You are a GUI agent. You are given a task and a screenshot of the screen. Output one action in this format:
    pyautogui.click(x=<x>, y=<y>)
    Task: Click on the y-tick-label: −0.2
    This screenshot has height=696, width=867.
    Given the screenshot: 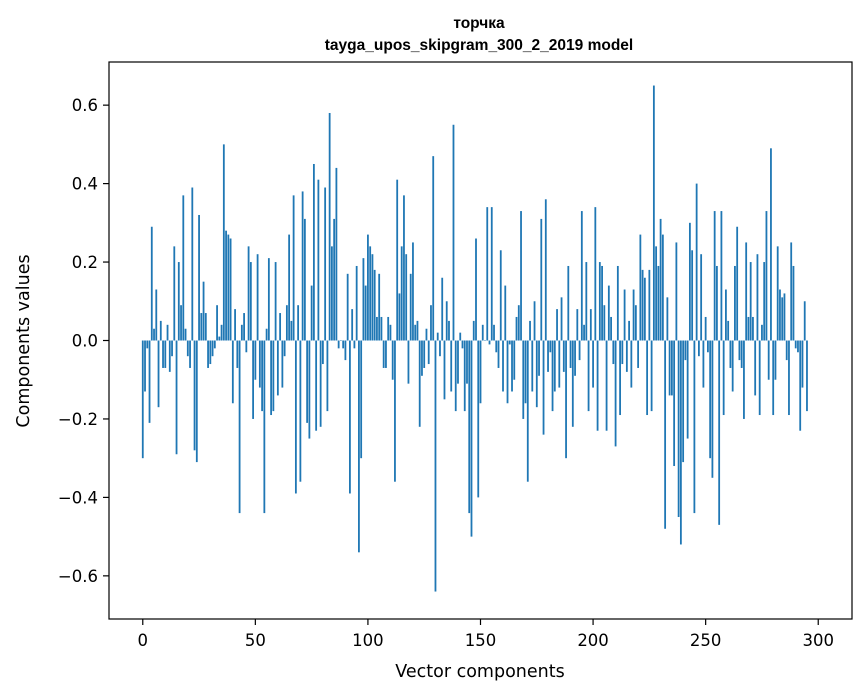 What is the action you would take?
    pyautogui.click(x=78, y=419)
    